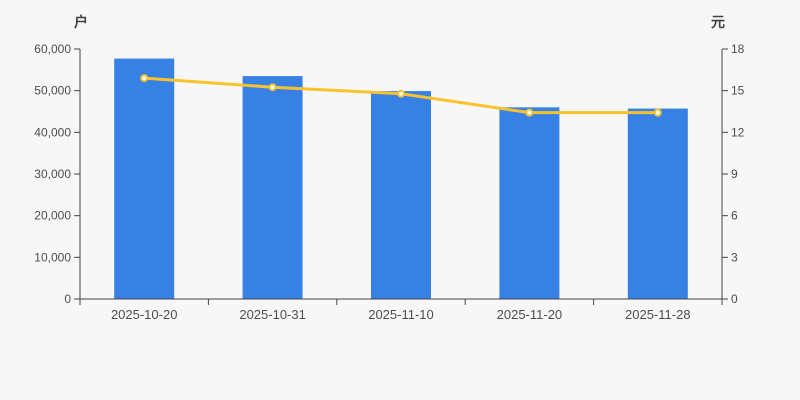 This screenshot has width=800, height=400. I want to click on x-category-label: 2025-11-10, so click(401, 314).